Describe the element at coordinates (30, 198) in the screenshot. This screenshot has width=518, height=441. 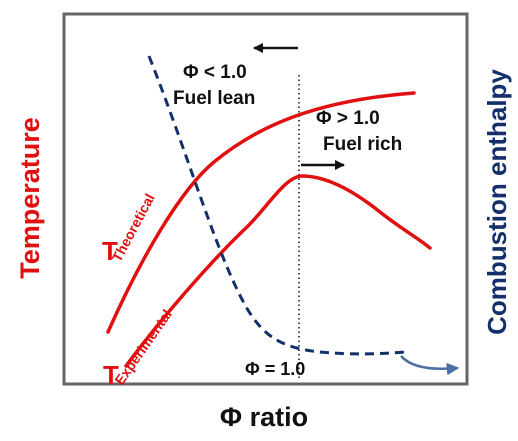
I see `y-axis-left-label: Temperature` at that location.